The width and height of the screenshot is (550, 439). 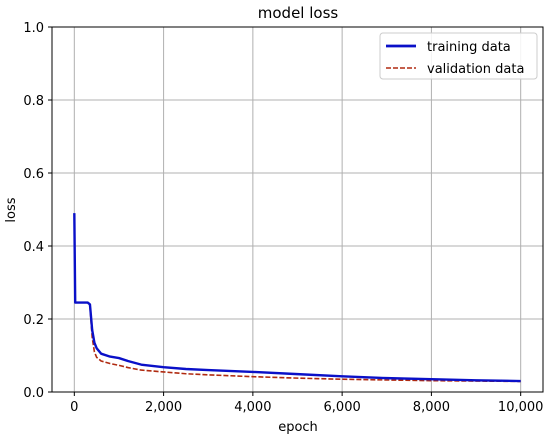 I want to click on y-tick-label-4: 0.8, so click(x=33, y=101).